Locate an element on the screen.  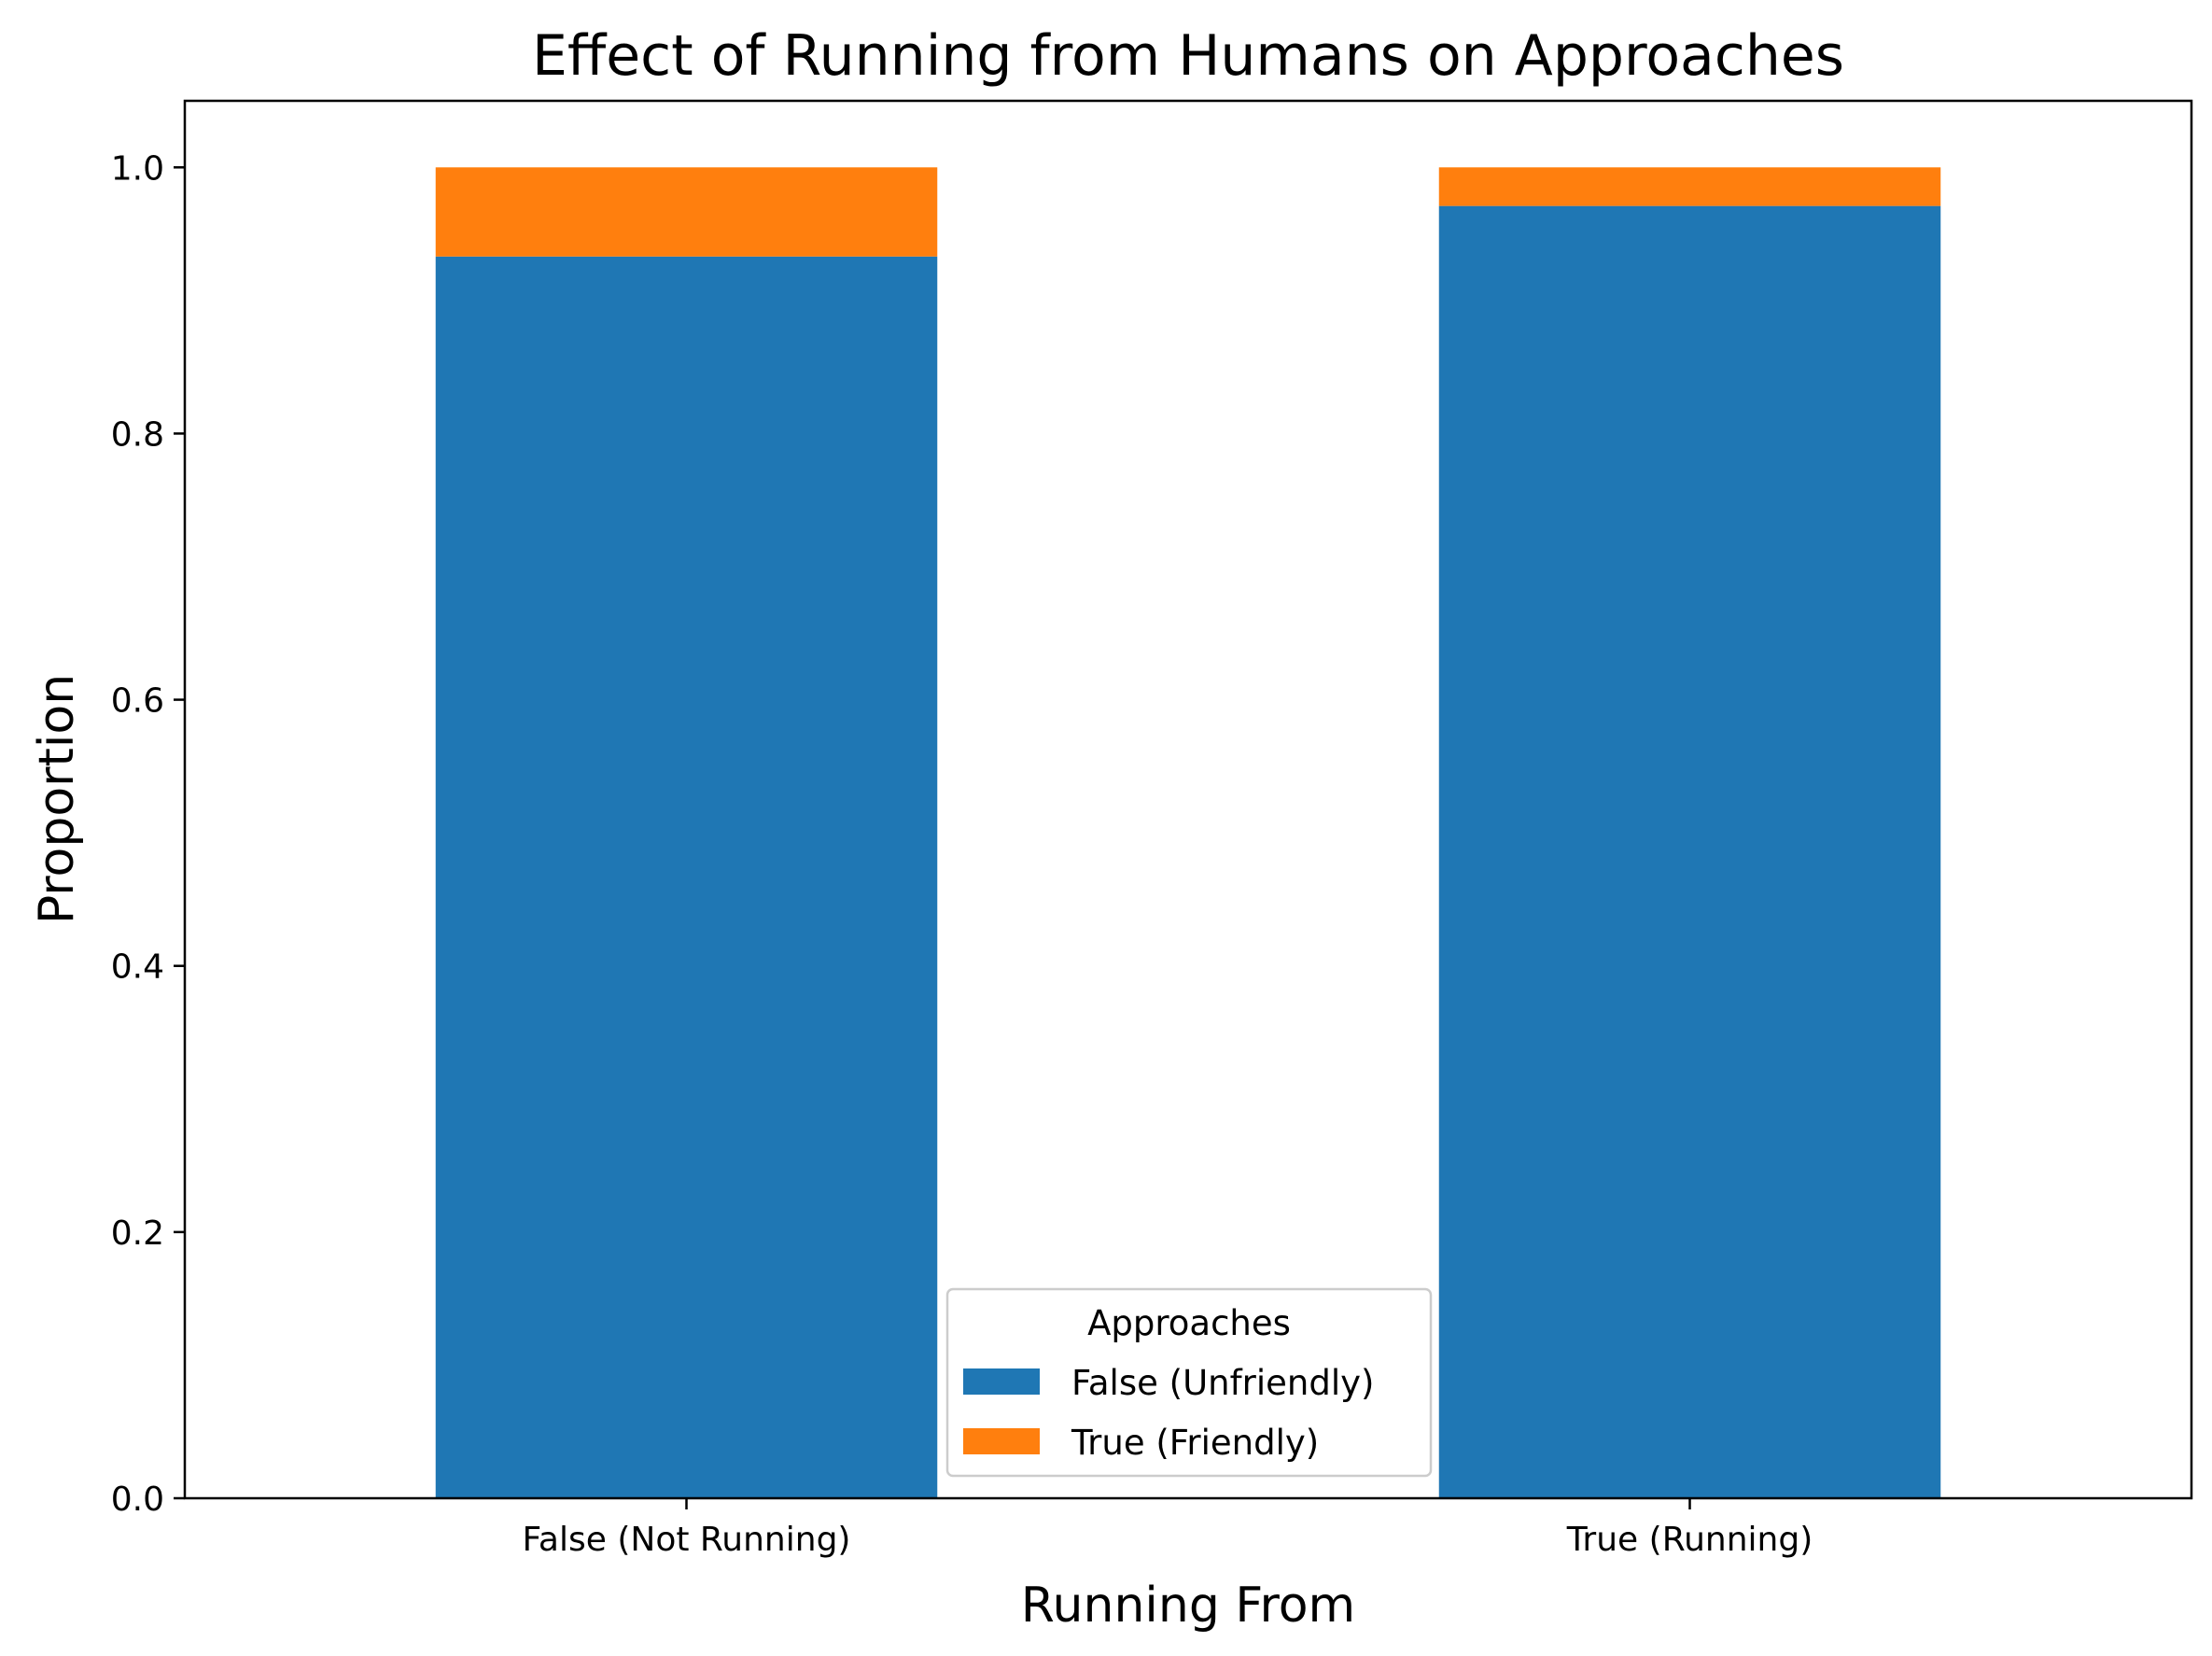
y-axis-label: Proportion is located at coordinates (57, 799).